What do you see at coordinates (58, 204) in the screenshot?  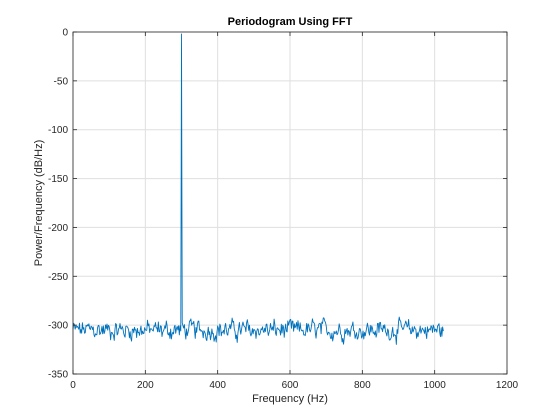 I see `y-tick-labels: 0 -50 -100 -150 -200 -250 -300 -350` at bounding box center [58, 204].